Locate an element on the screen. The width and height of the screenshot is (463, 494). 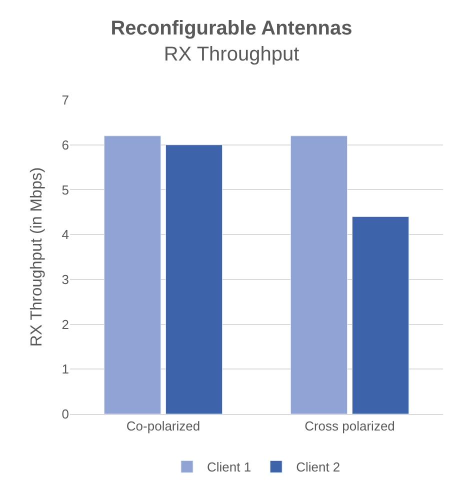
legend-label: Client 2 is located at coordinates (318, 467).